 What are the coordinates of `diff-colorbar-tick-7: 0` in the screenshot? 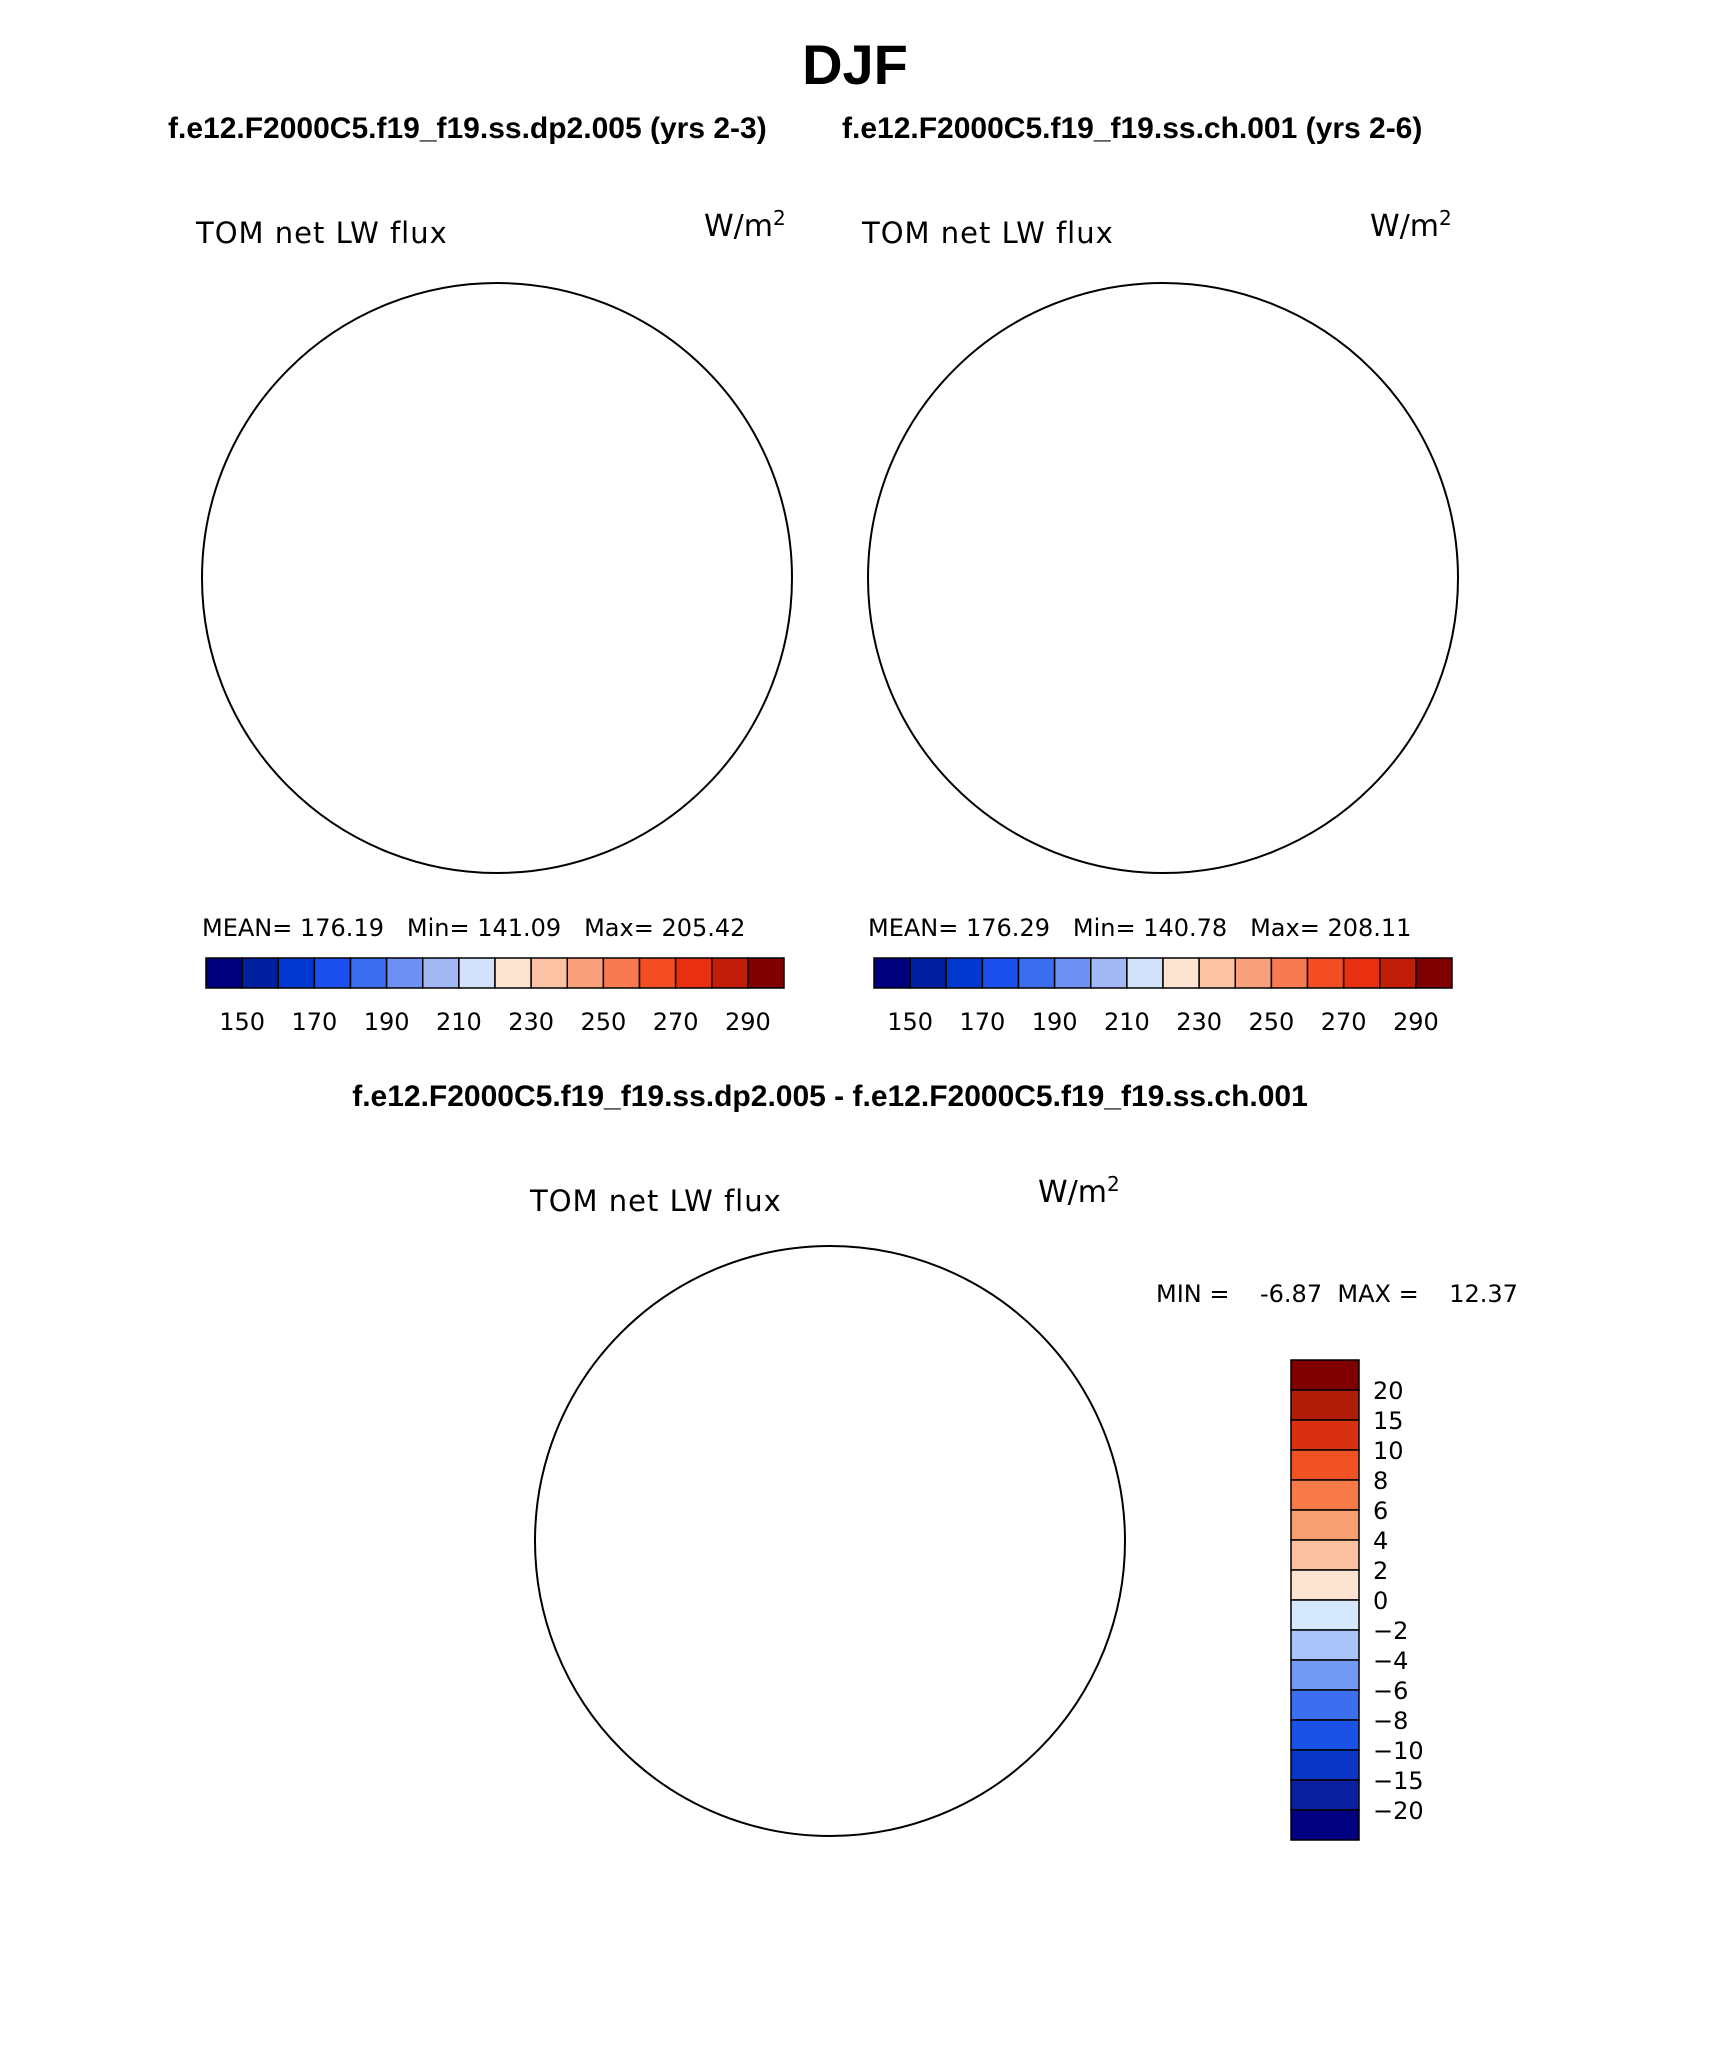 It's located at (1380, 1601).